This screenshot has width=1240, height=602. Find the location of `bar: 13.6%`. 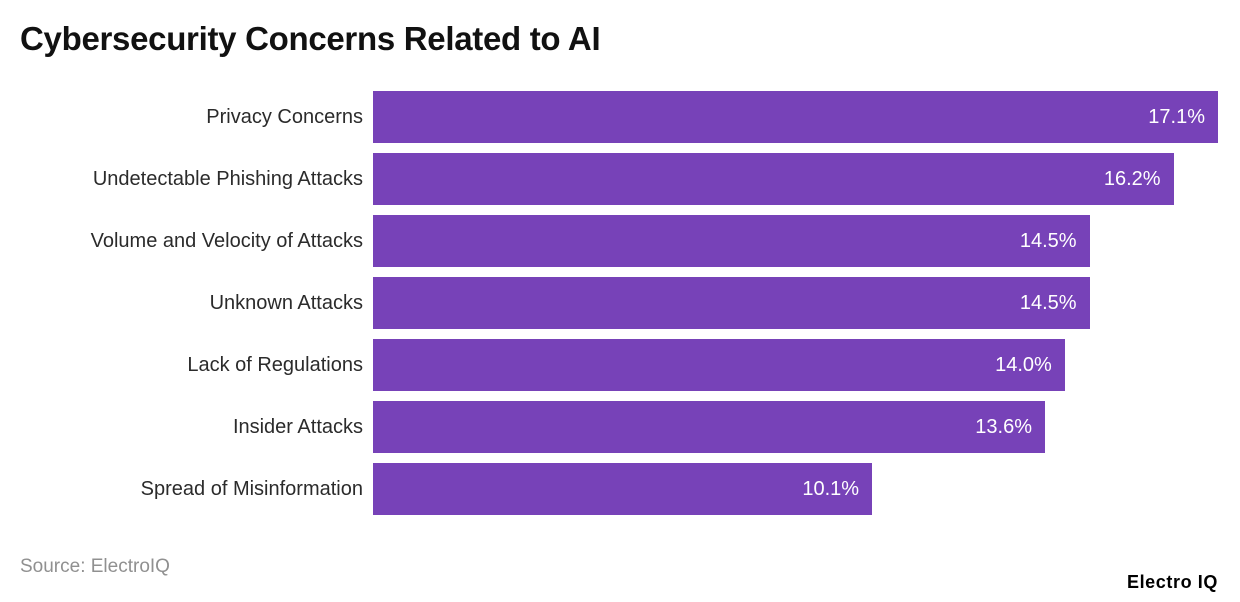

bar: 13.6% is located at coordinates (709, 427).